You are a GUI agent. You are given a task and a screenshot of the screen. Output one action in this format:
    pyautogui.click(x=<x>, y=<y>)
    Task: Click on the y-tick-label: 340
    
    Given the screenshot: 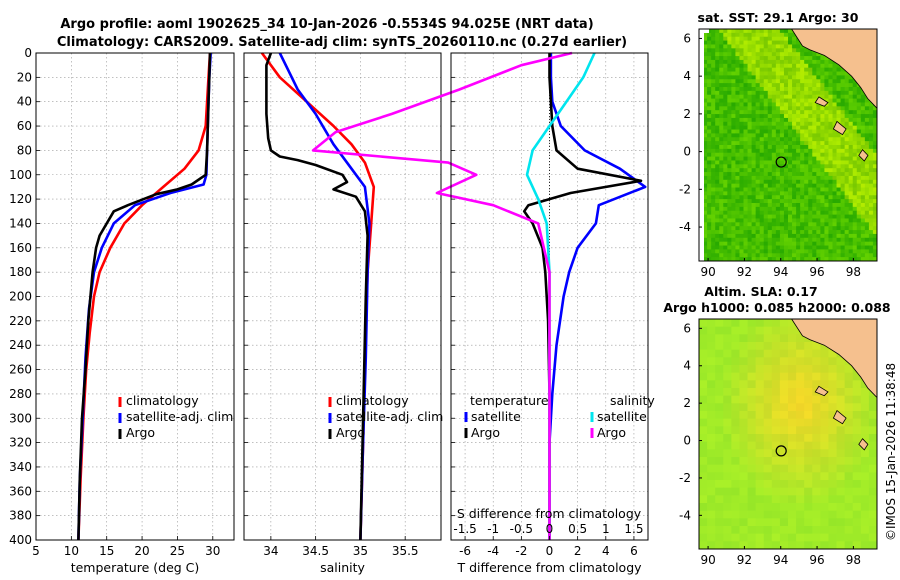 What is the action you would take?
    pyautogui.click(x=20, y=467)
    